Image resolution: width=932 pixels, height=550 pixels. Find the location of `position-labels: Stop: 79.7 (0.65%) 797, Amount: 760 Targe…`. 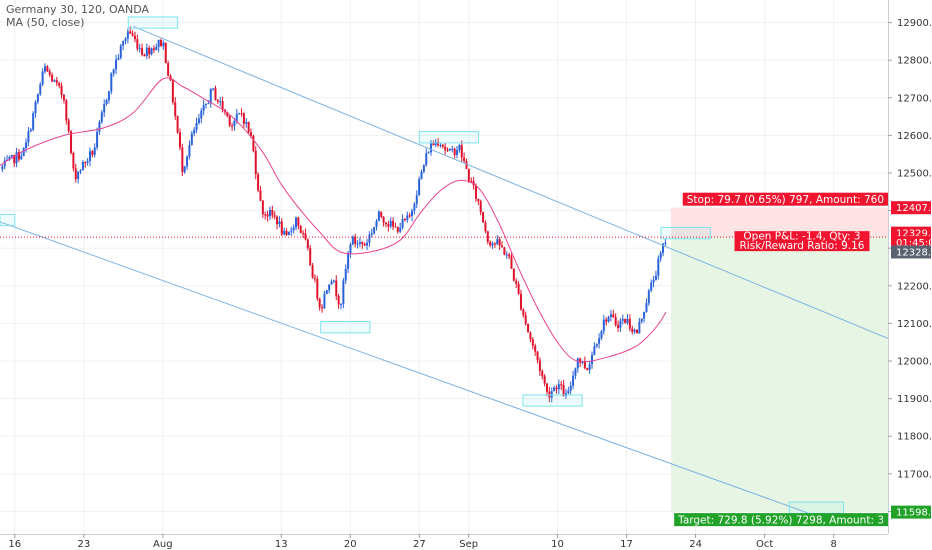

position-labels: Stop: 79.7 (0.65%) 797, Amount: 760 Targe… is located at coordinates (781, 359).